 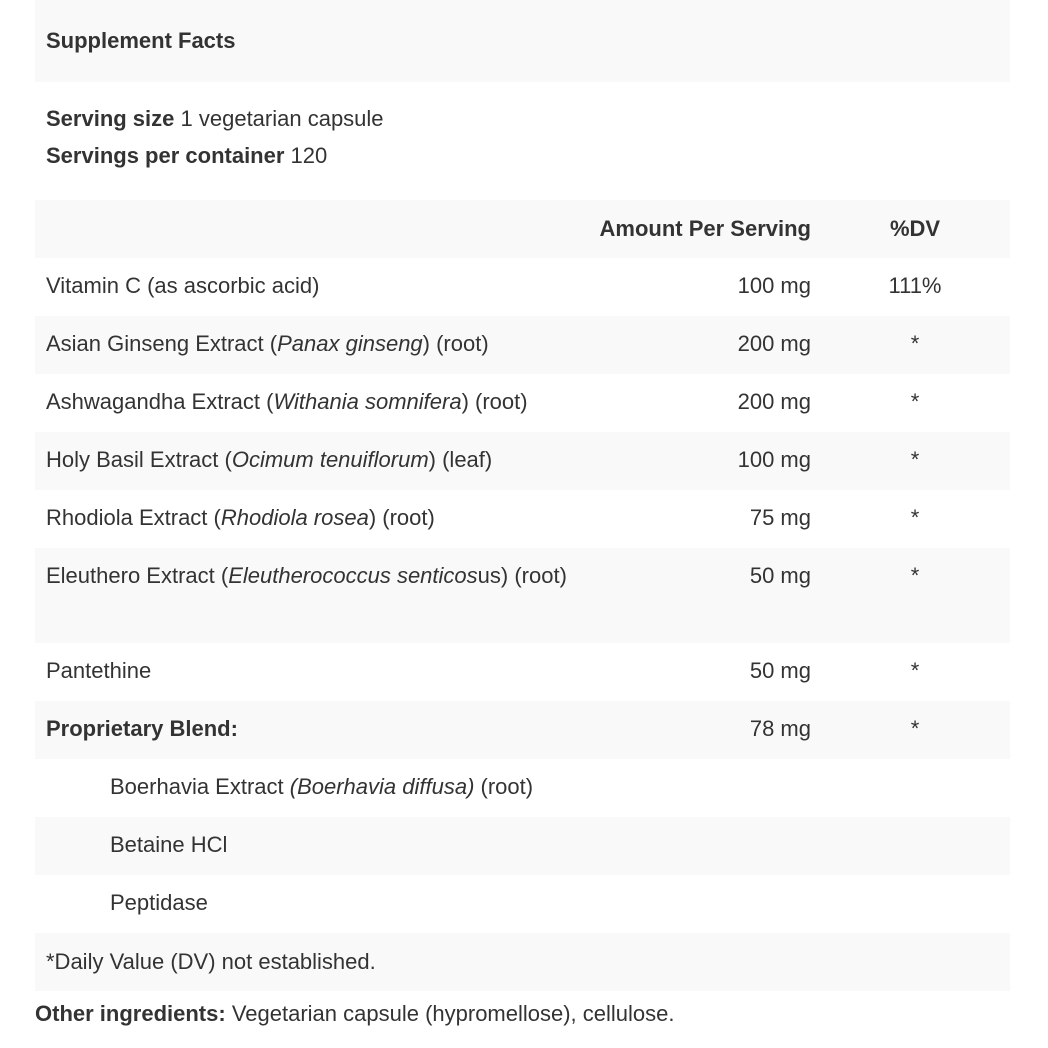 What do you see at coordinates (780, 728) in the screenshot?
I see `amount: 78 mg` at bounding box center [780, 728].